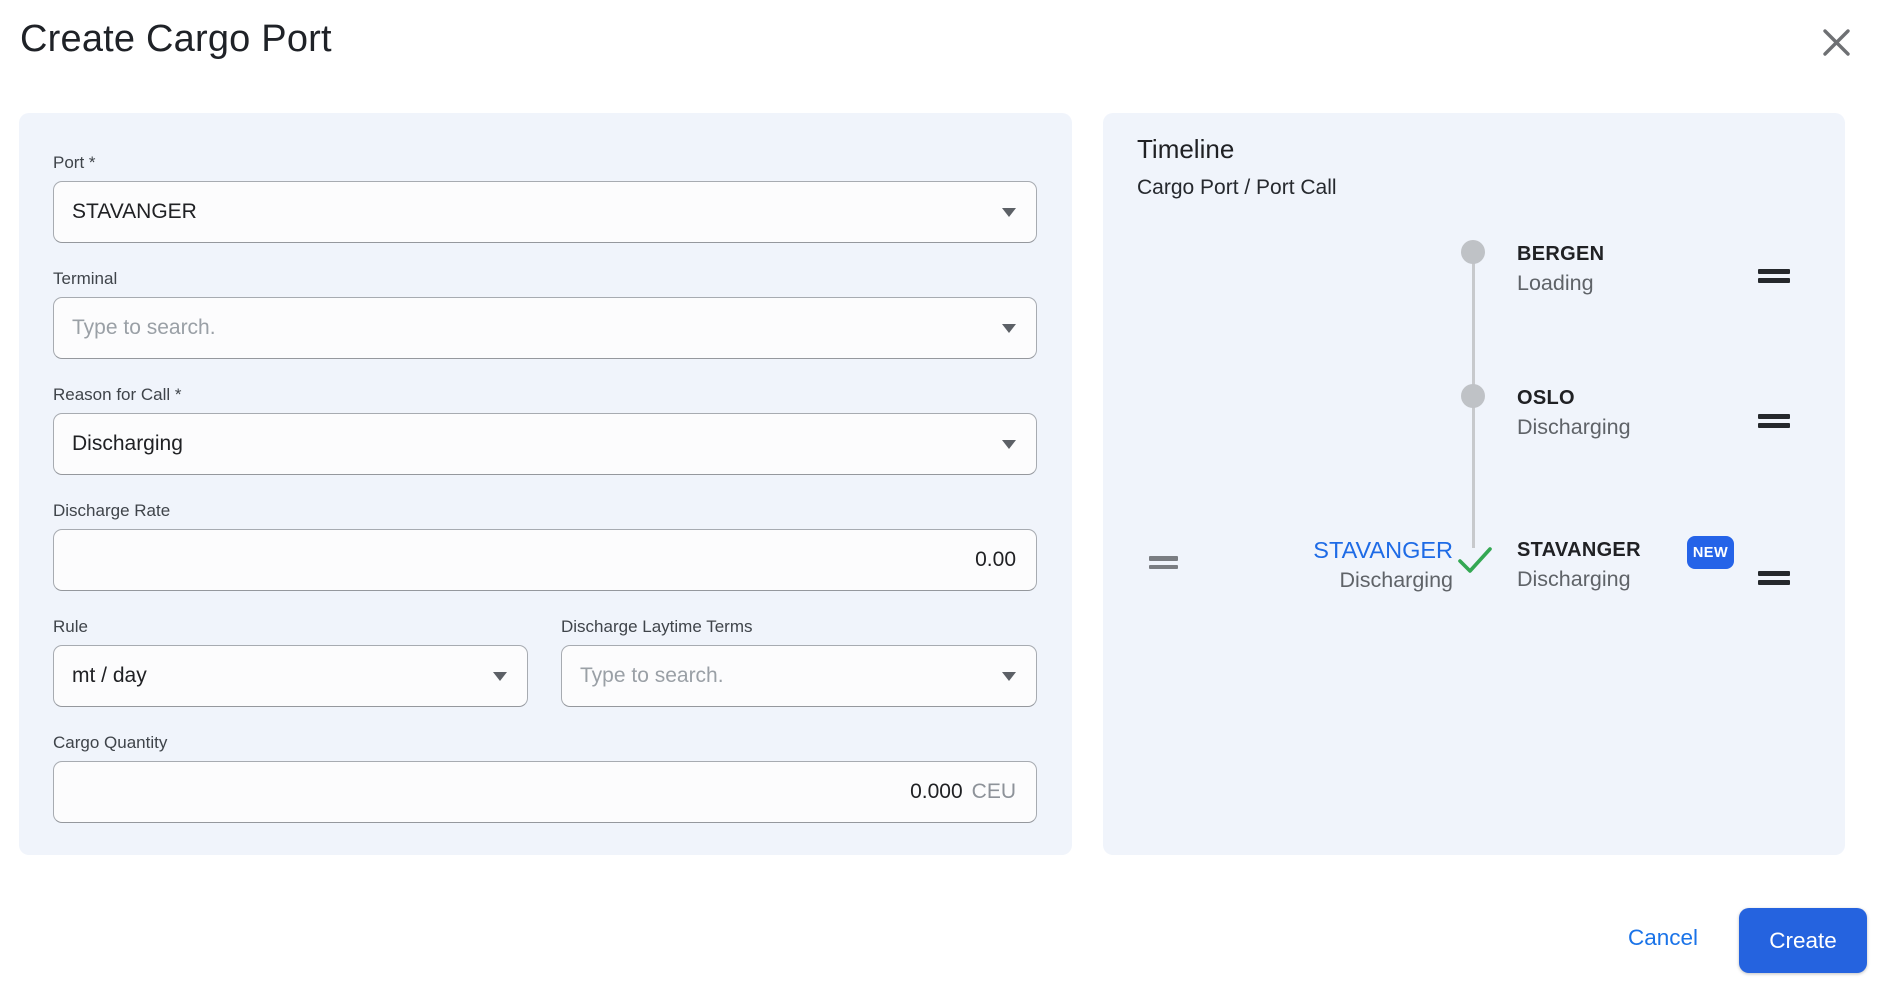 This screenshot has height=990, width=1884. I want to click on port-select: STAVANGER, so click(545, 212).